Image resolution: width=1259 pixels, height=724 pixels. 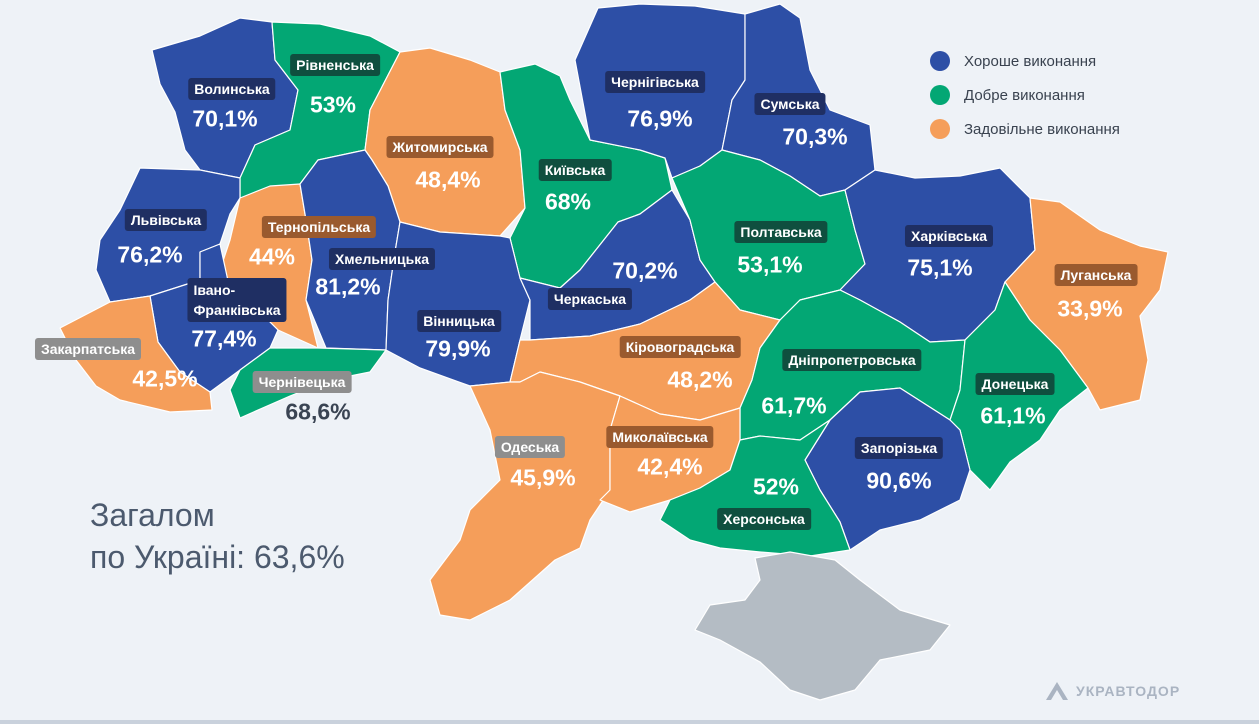 What do you see at coordinates (1015, 384) in the screenshot?
I see `region-label-19: Донецька` at bounding box center [1015, 384].